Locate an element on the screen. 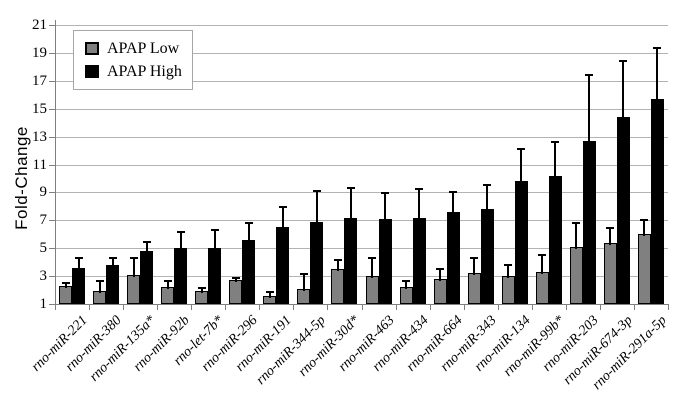 This screenshot has width=700, height=419. y-tick-label: 21 is located at coordinates (39, 25).